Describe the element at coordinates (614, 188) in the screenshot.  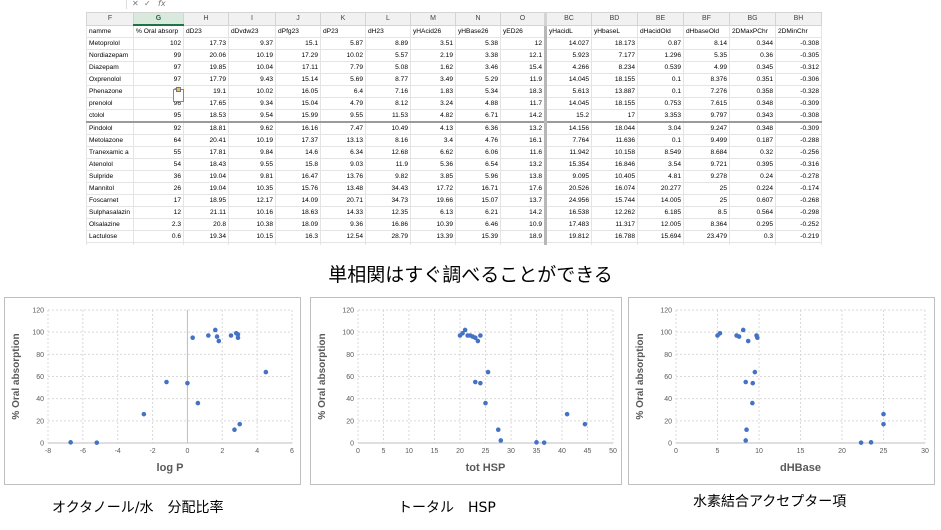
I see `cell: 16.074` at that location.